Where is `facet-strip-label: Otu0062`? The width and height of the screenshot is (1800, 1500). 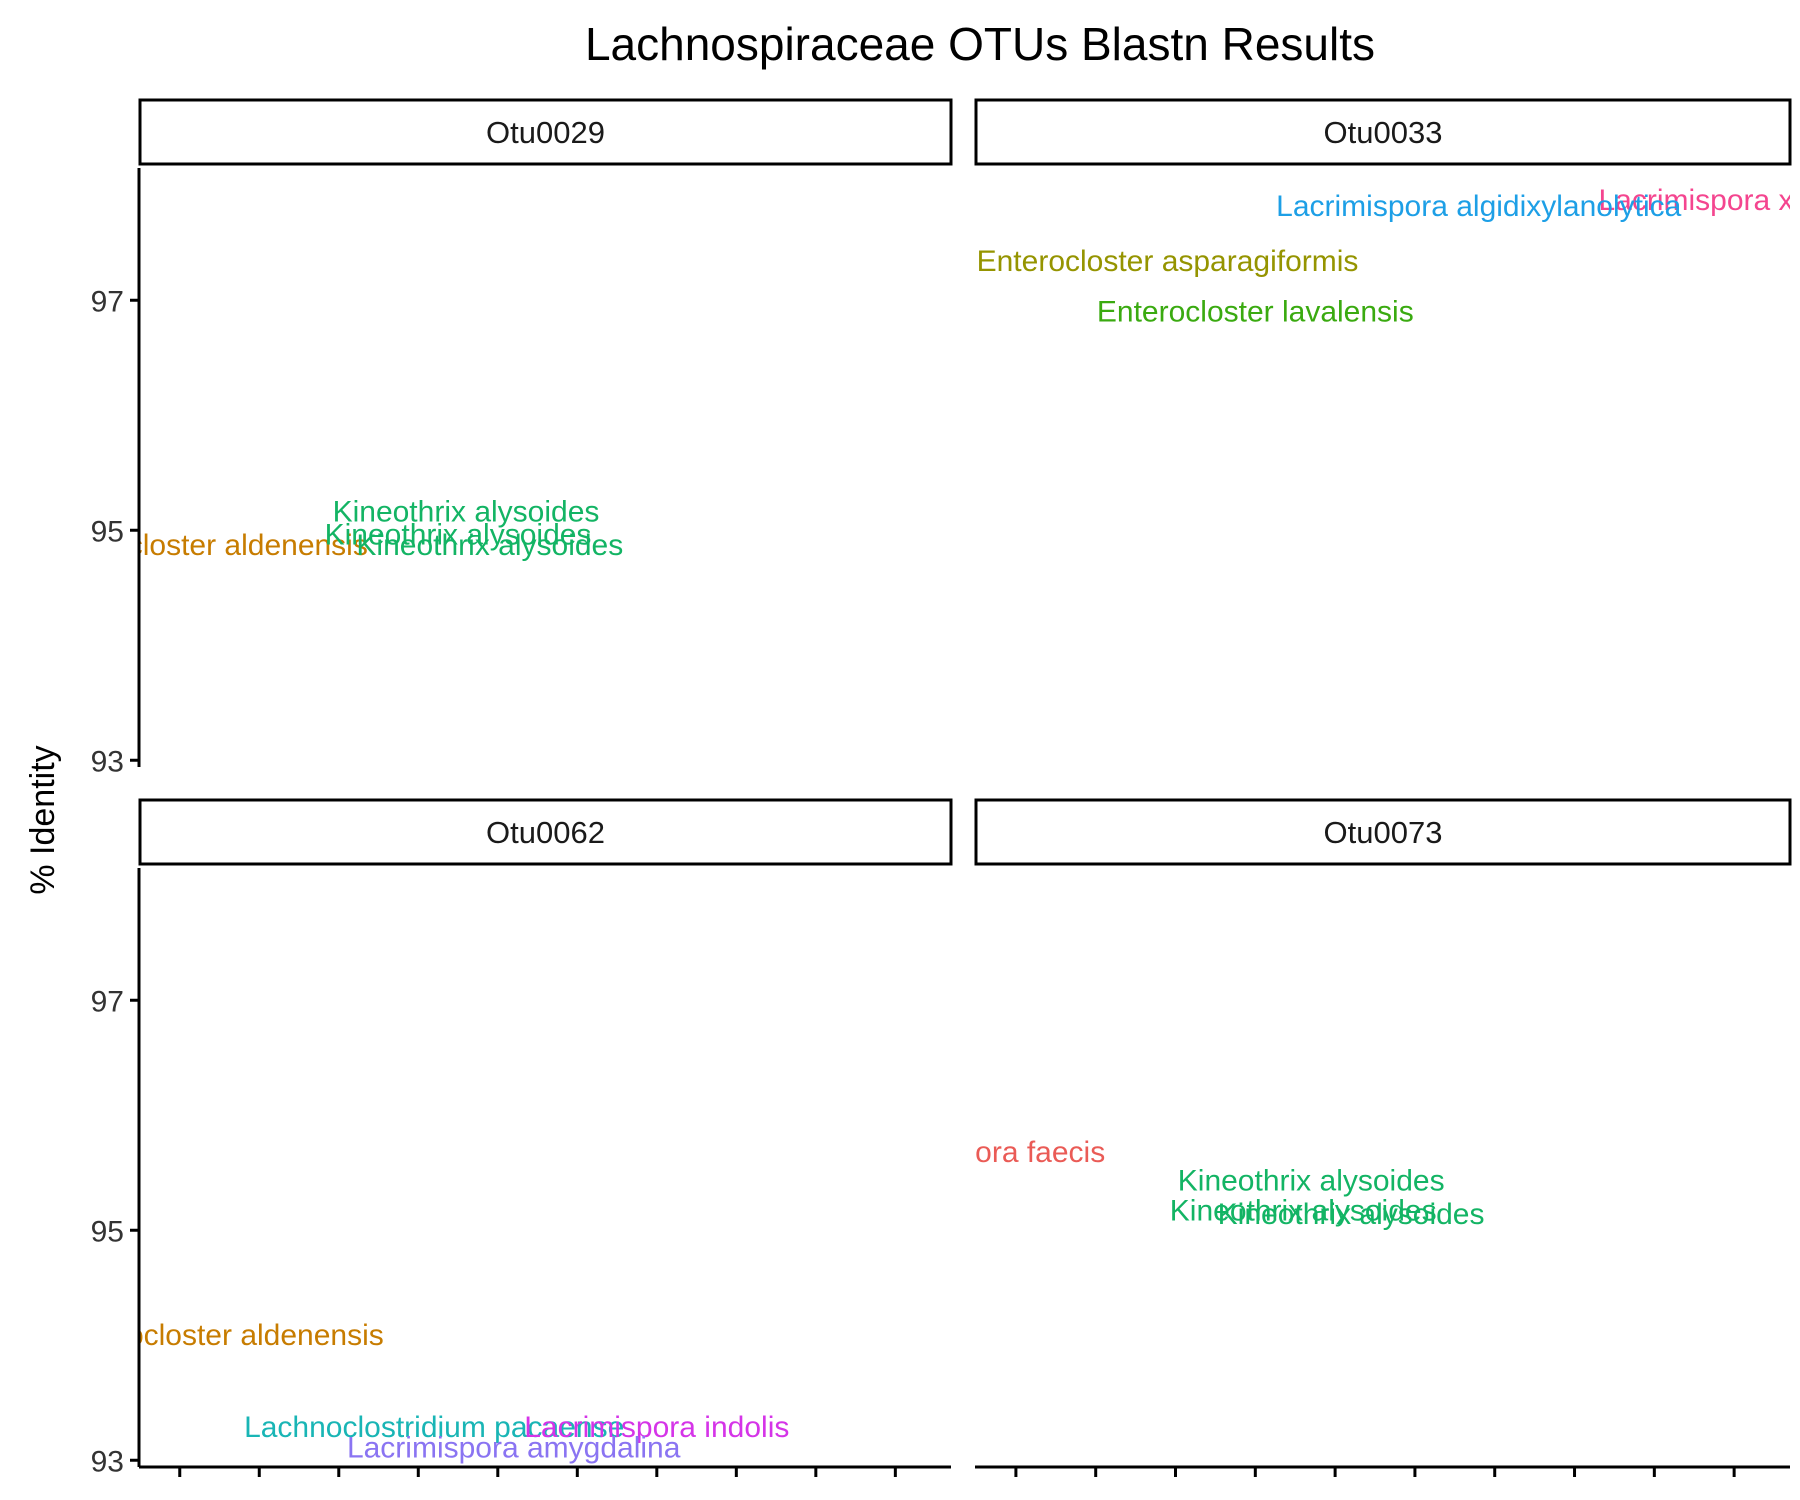
facet-strip-label: Otu0062 is located at coordinates (545, 832).